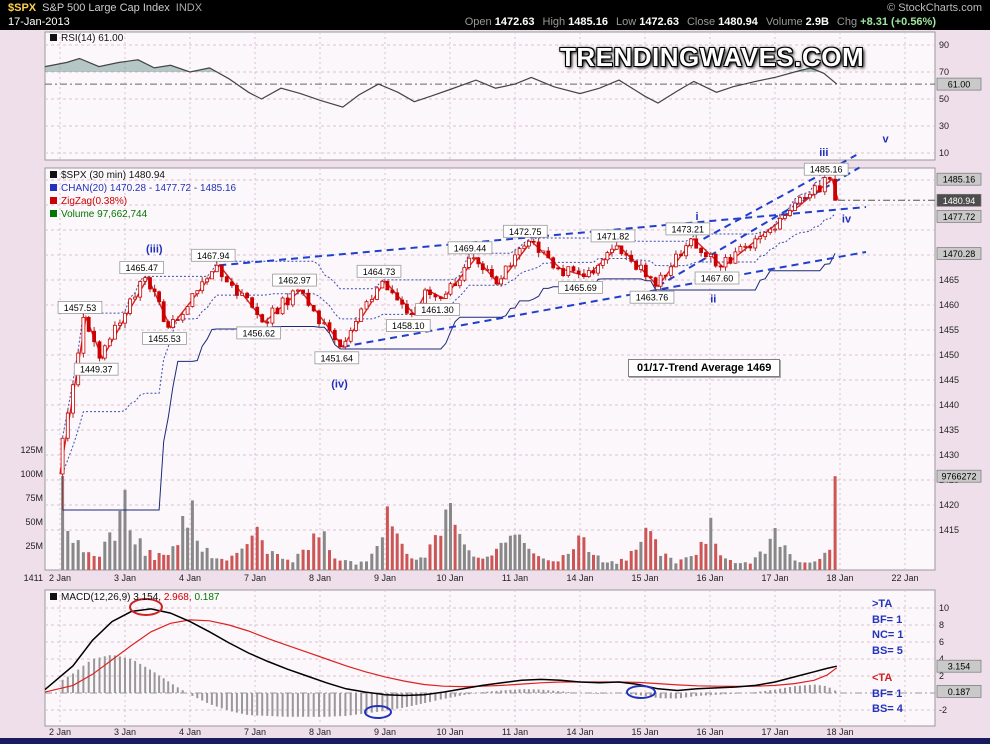  I want to click on highlight-ellipse, so click(378, 712).